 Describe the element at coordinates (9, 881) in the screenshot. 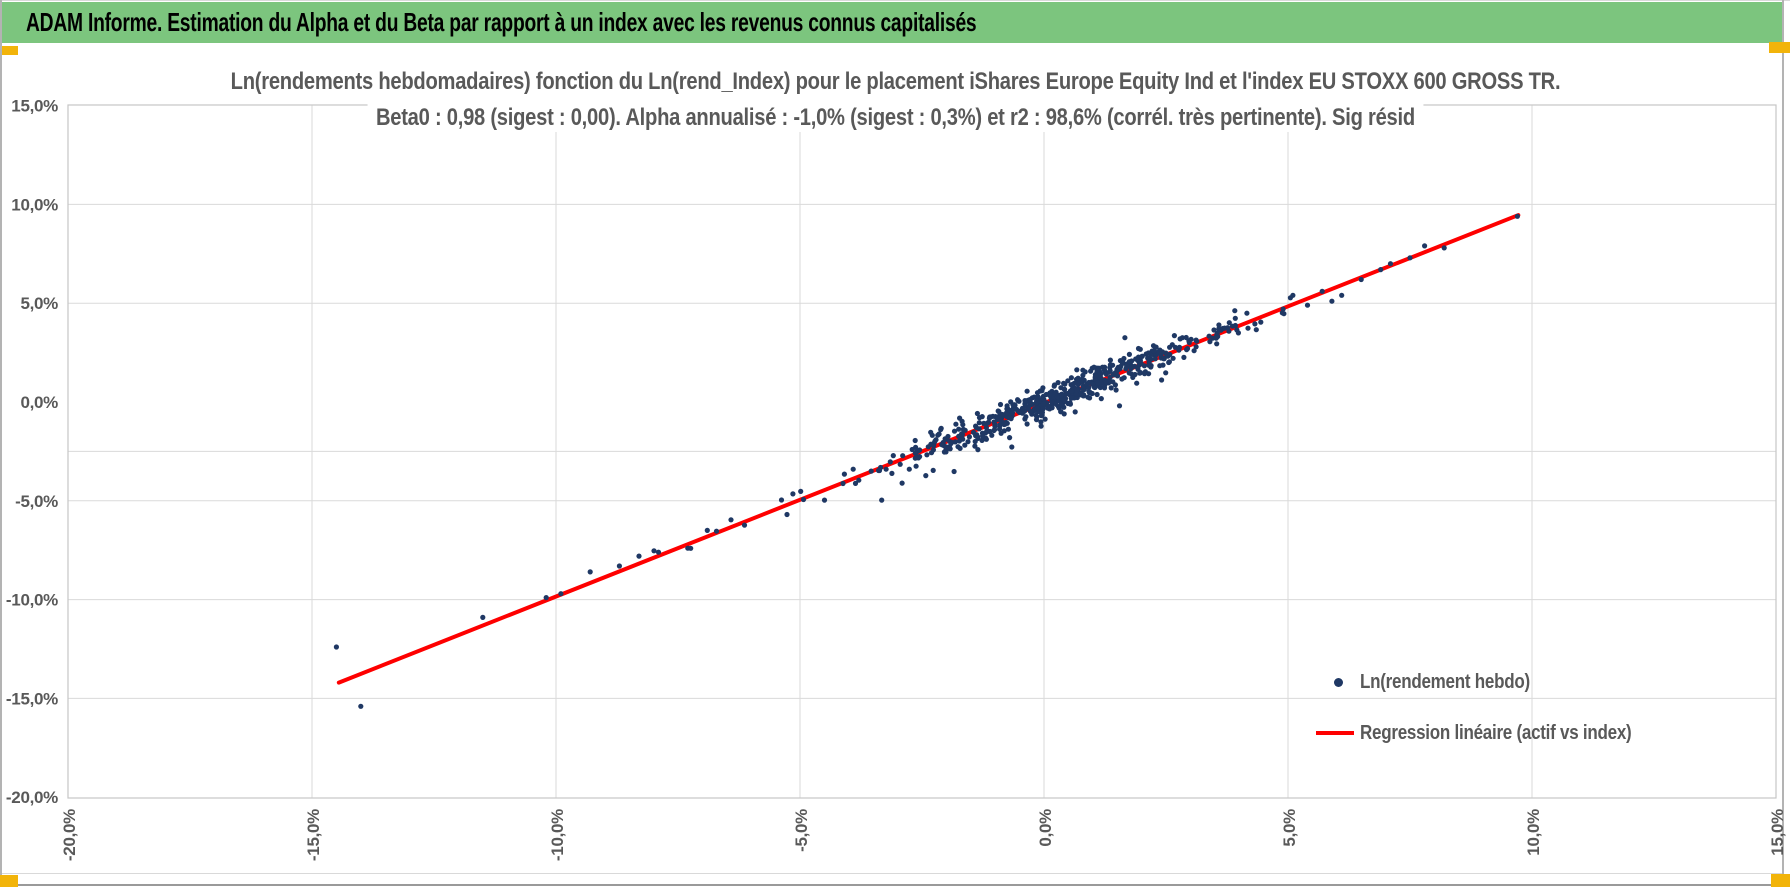

I see `corner-marker-bottom-left` at that location.